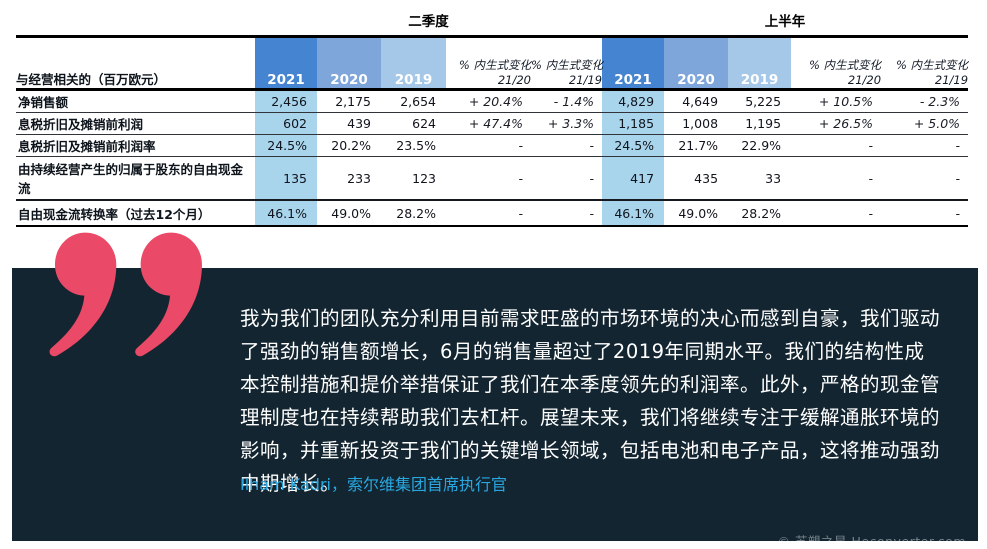 The height and width of the screenshot is (549, 987). Describe the element at coordinates (633, 63) in the screenshot. I see `h1-col-2021: 2021` at that location.